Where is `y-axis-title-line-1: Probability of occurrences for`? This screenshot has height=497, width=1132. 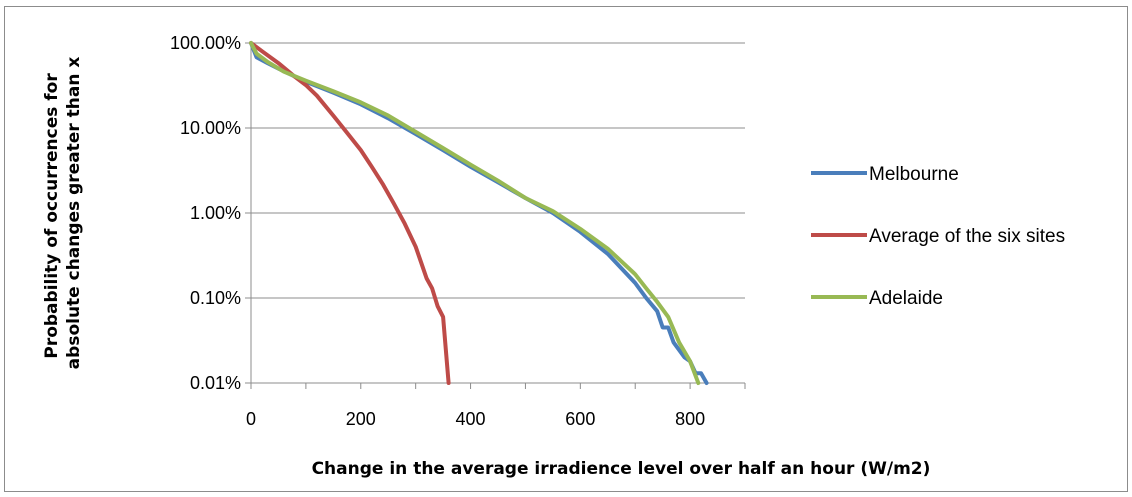 y-axis-title-line-1: Probability of occurrences for is located at coordinates (52, 216).